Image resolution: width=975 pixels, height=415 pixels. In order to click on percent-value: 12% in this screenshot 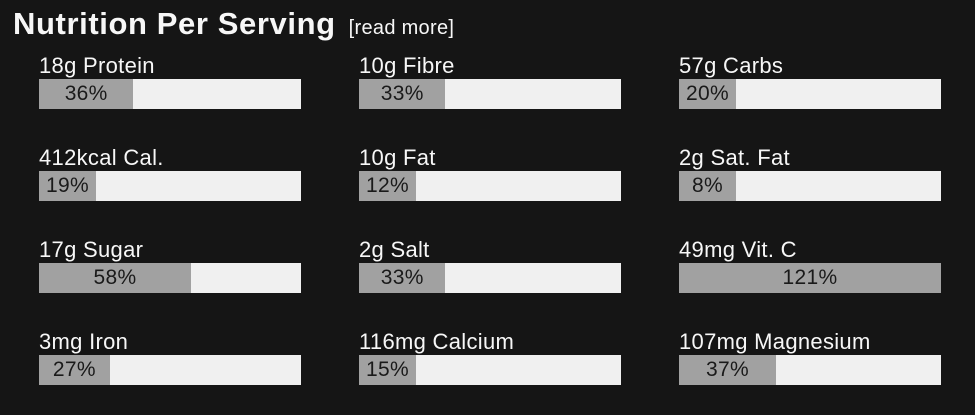, I will do `click(387, 185)`.